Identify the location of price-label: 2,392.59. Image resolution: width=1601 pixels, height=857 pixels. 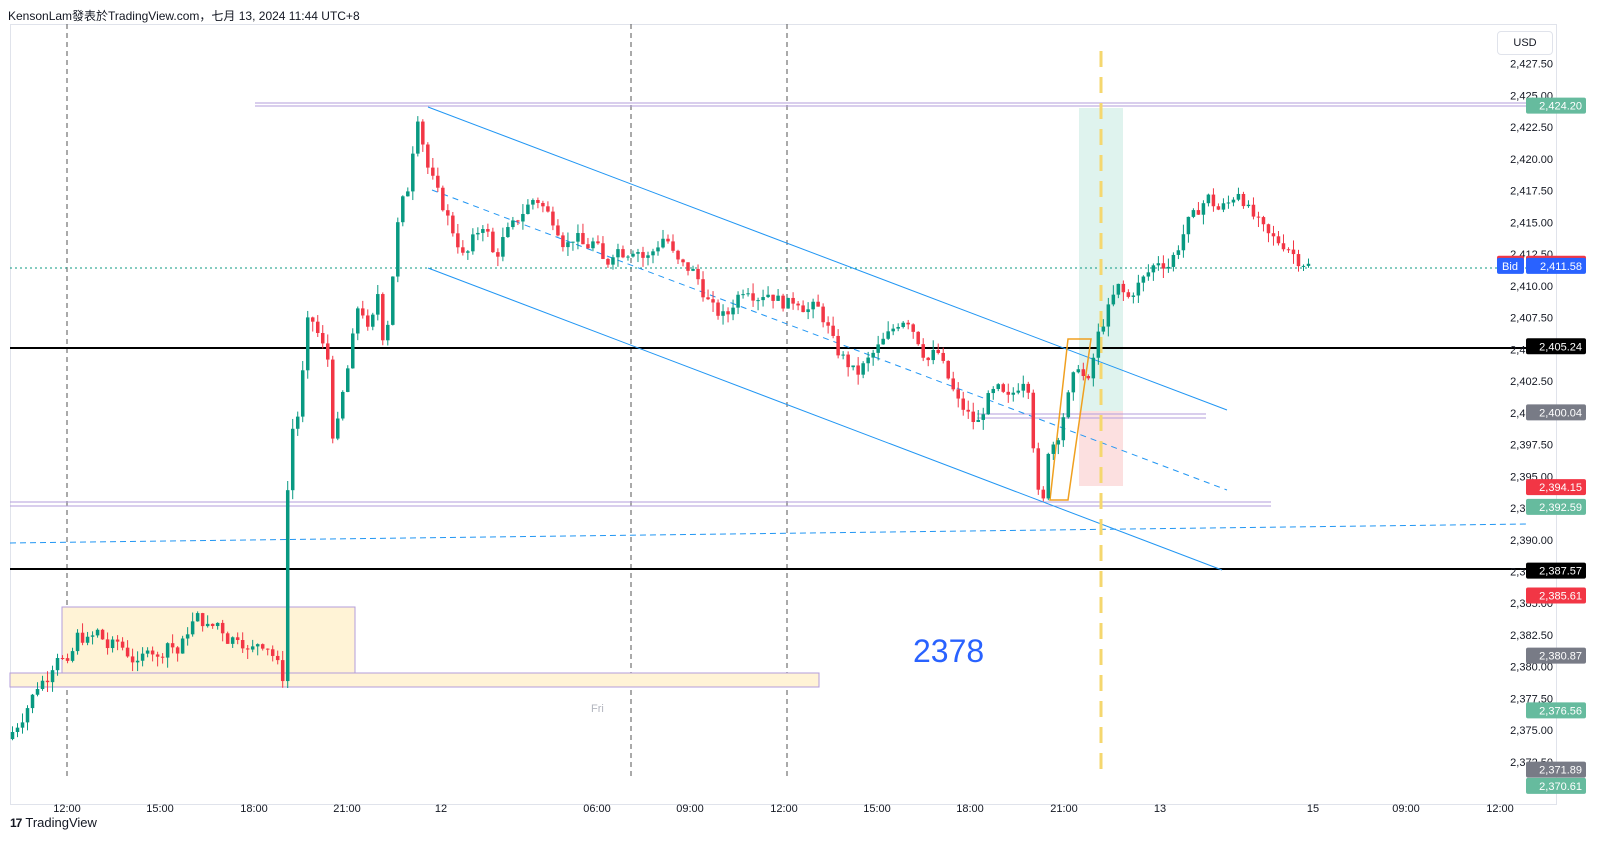
(1560, 508).